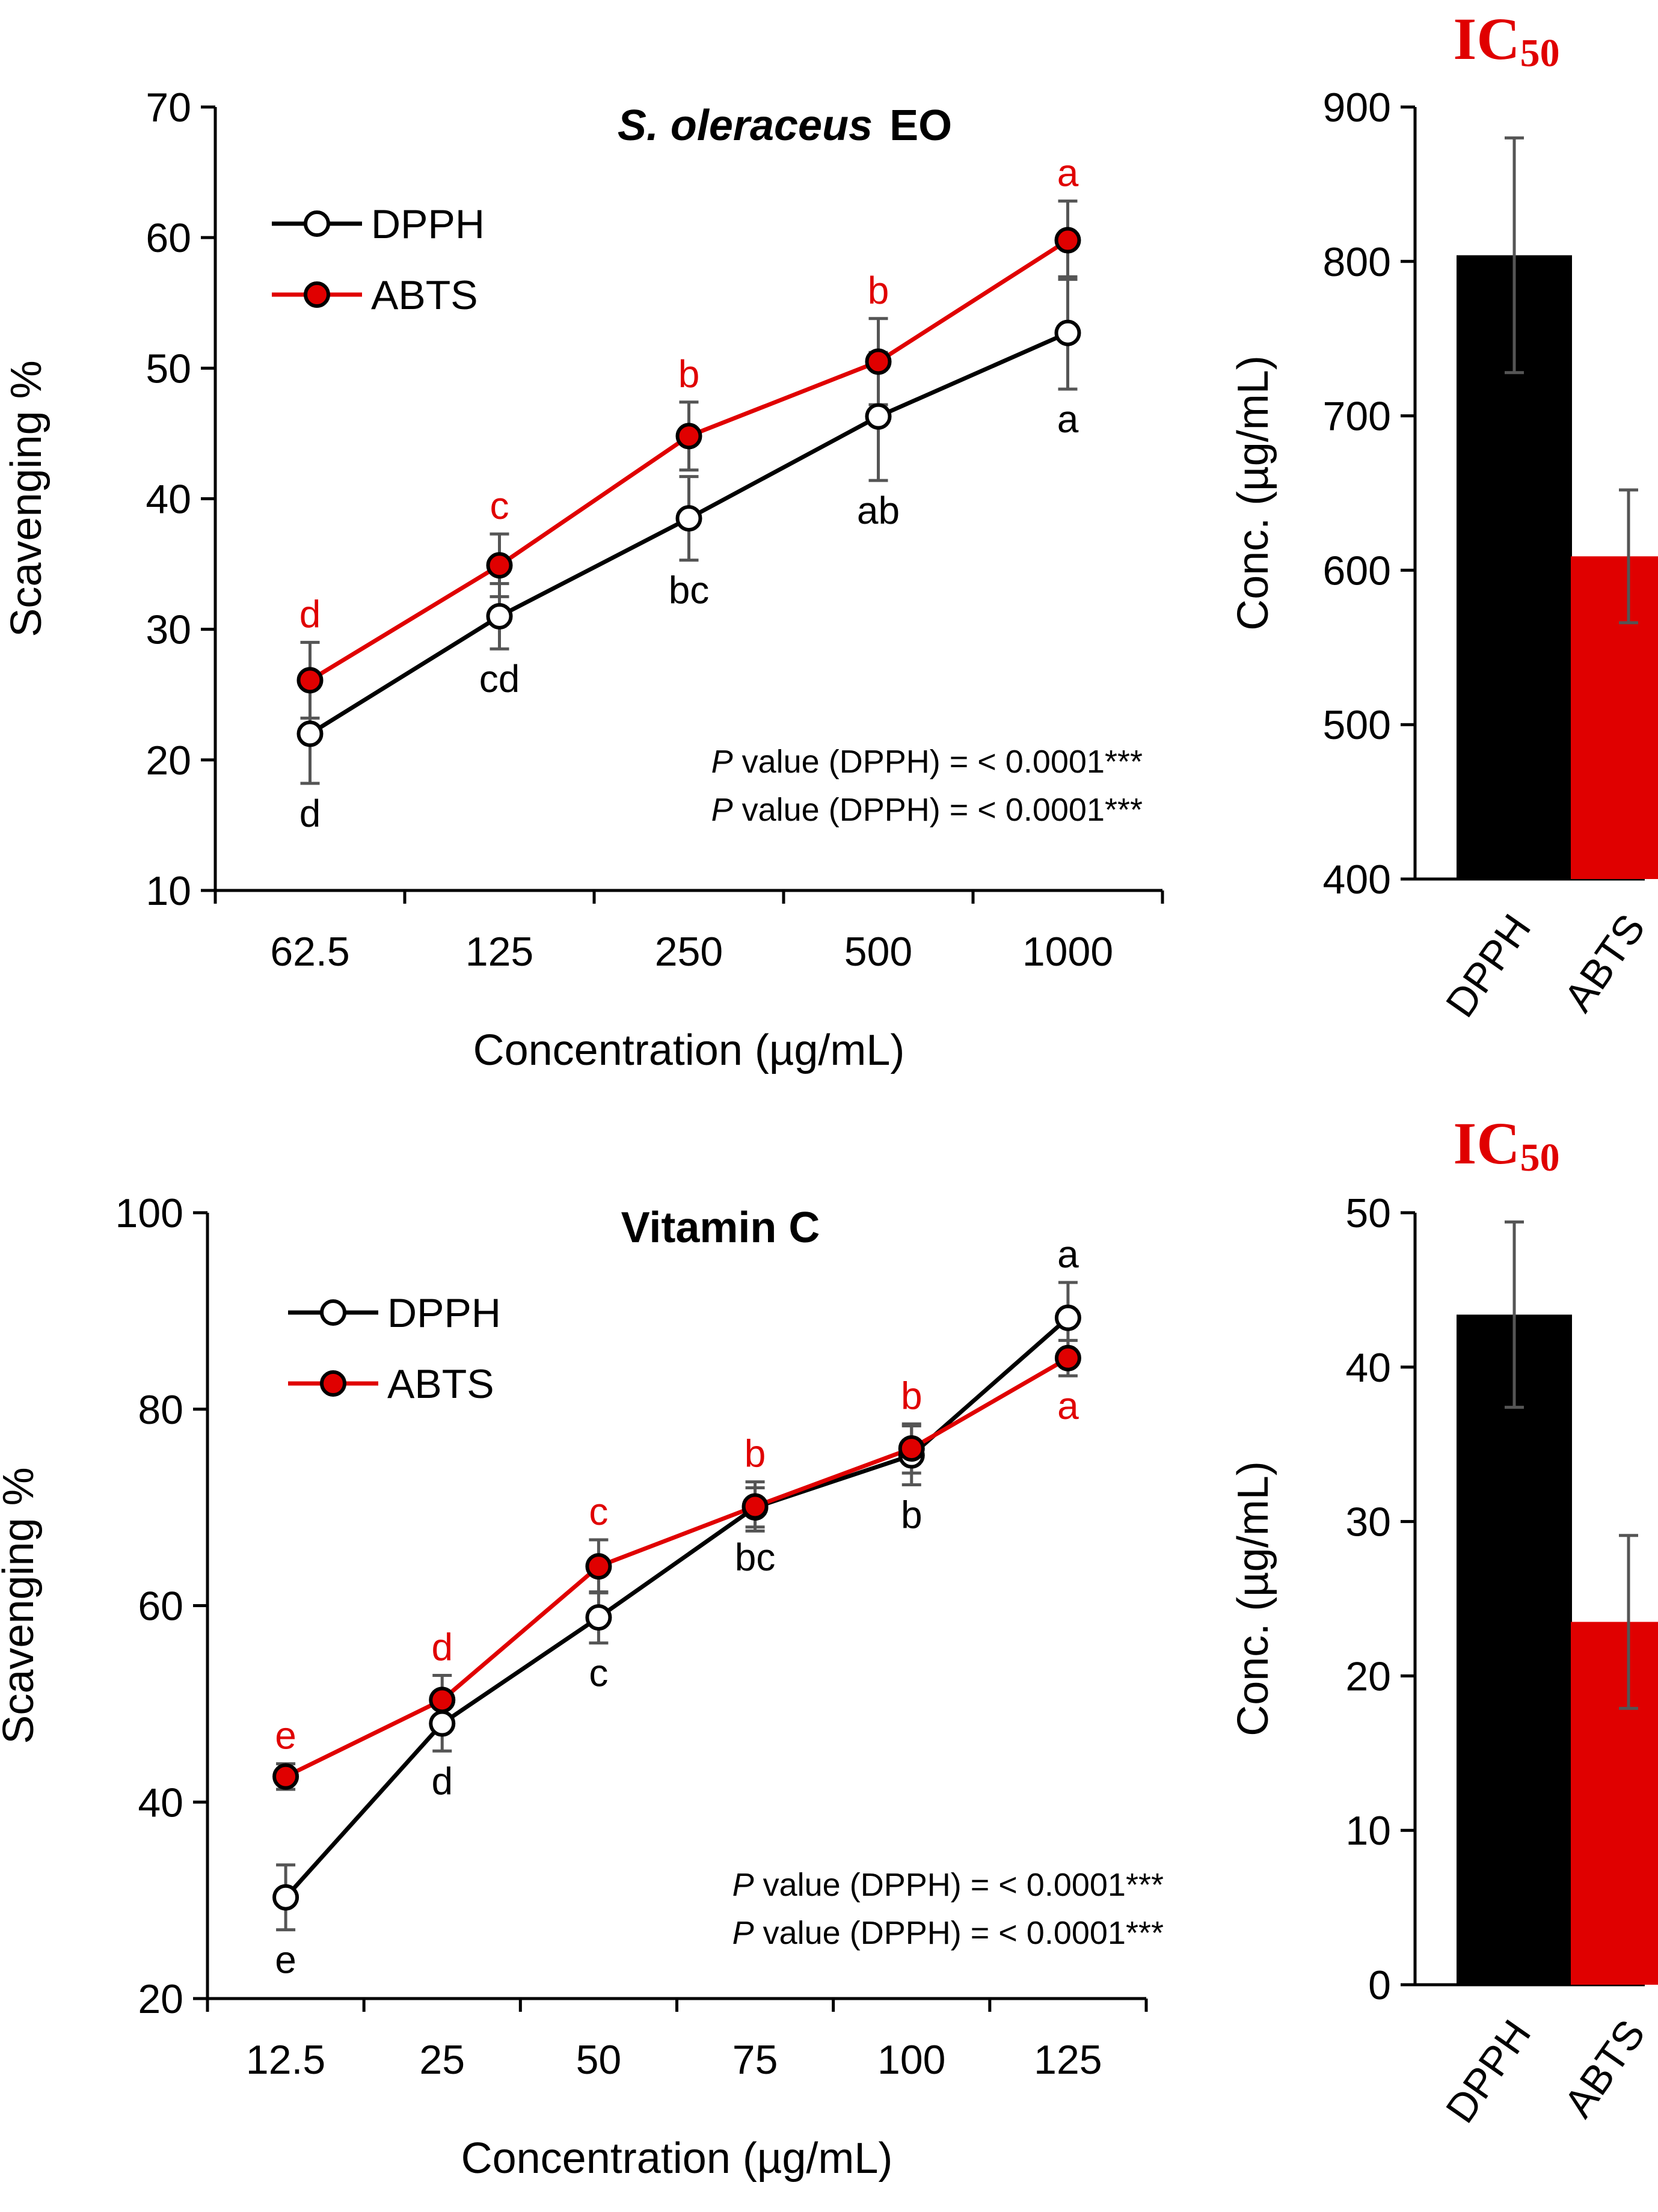 This screenshot has width=1658, height=2212. I want to click on x-tick-label: 50, so click(599, 2060).